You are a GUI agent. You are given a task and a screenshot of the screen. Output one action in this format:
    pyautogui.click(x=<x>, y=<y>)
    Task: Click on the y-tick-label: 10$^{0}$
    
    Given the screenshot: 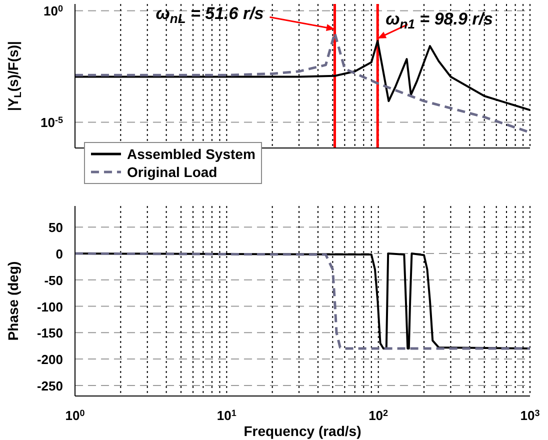 What is the action you would take?
    pyautogui.click(x=53, y=11)
    